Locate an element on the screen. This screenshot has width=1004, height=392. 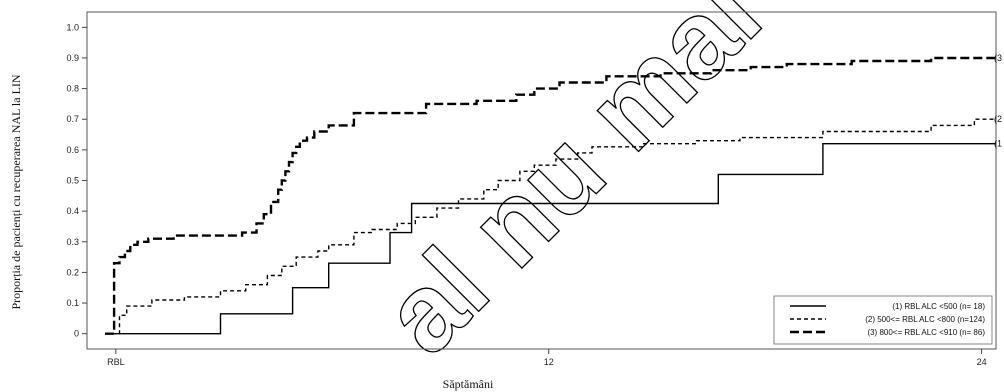
y-tick-label-0-2: 0.2 is located at coordinates (72, 272).